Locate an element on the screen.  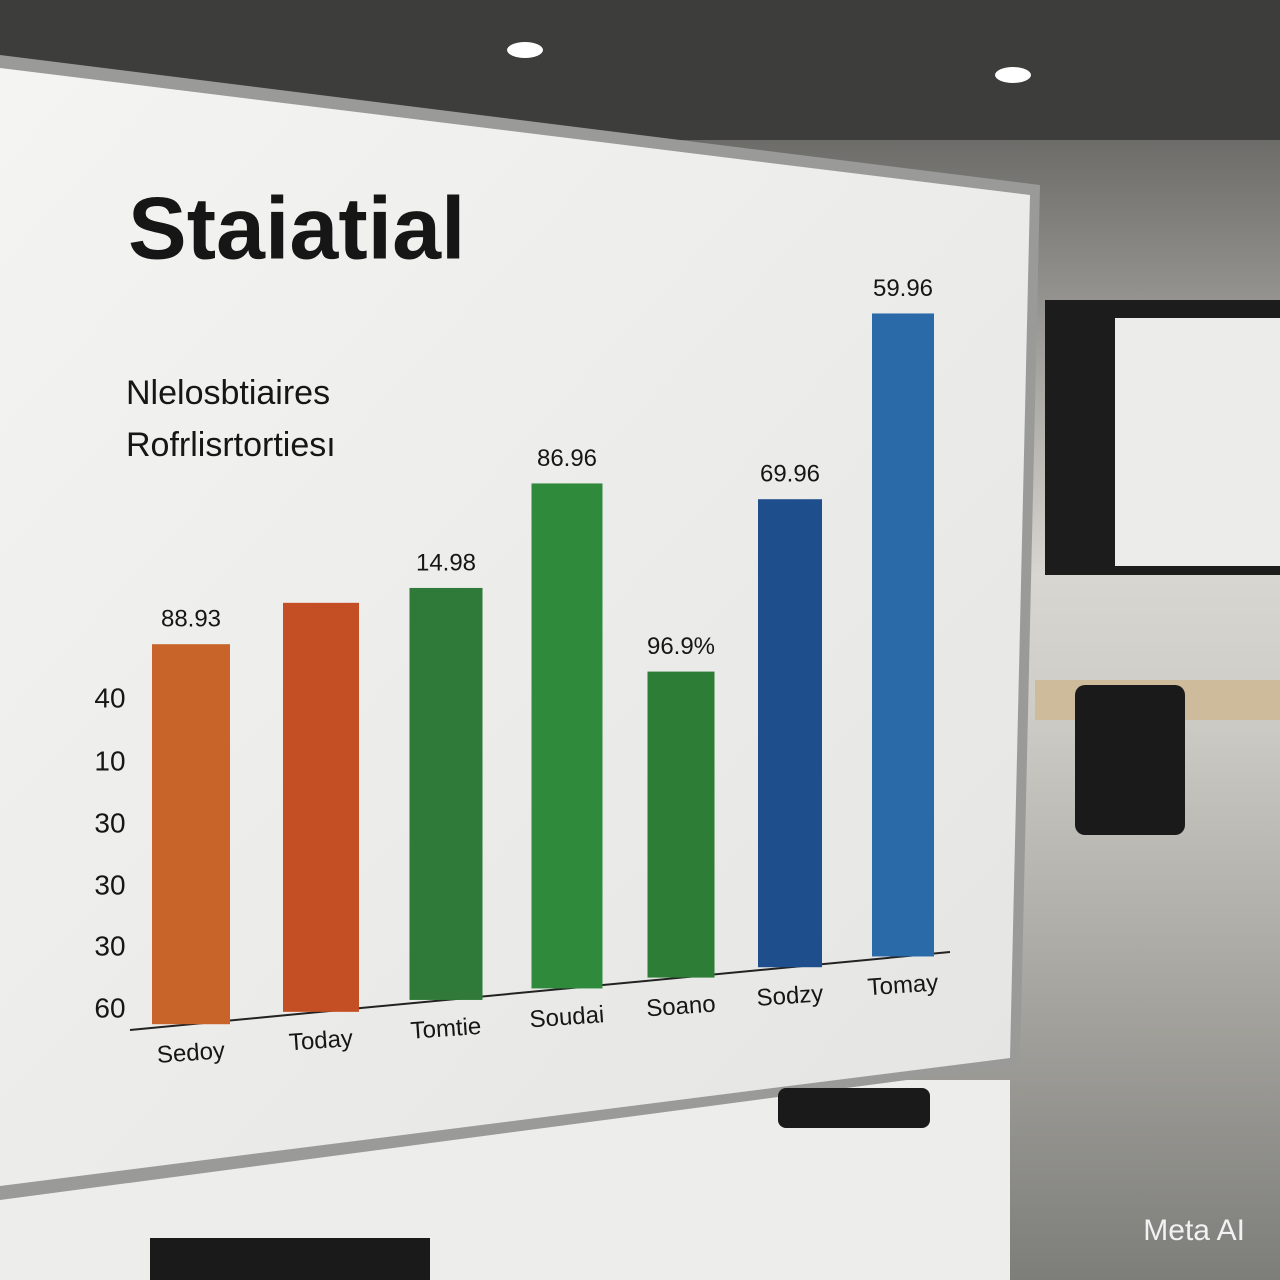
bar-label: 88.93 is located at coordinates (191, 619).